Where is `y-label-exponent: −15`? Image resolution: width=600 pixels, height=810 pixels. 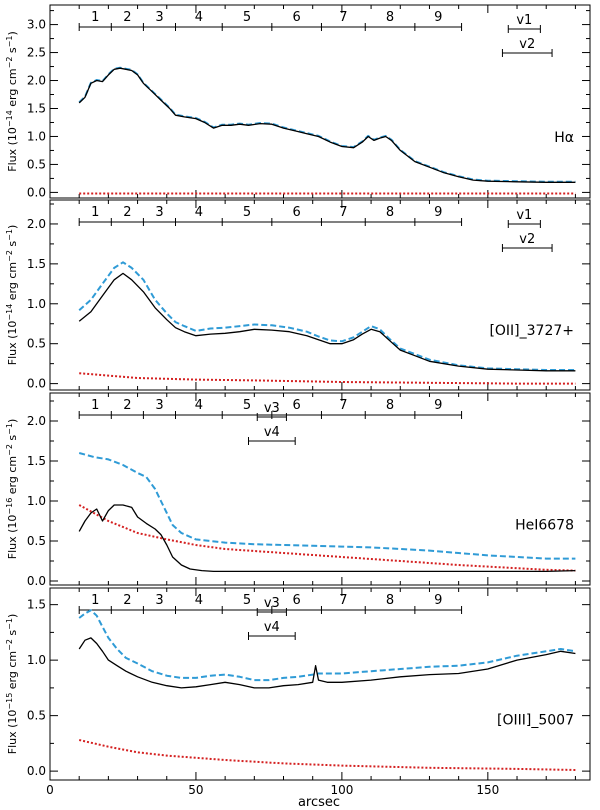
y-label-exponent: −15 is located at coordinates (9, 701).